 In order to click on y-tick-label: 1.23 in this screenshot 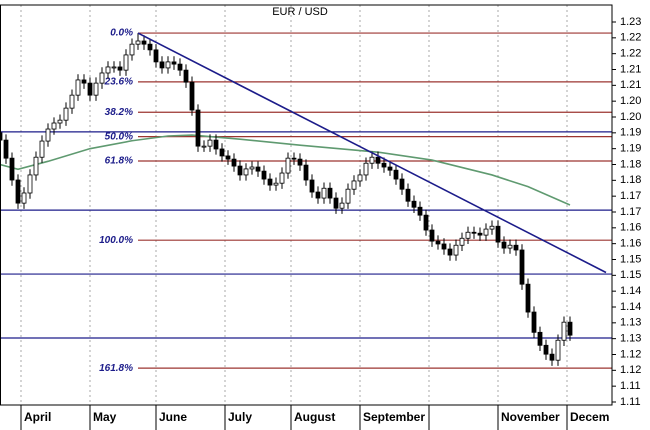, I will do `click(630, 22)`.